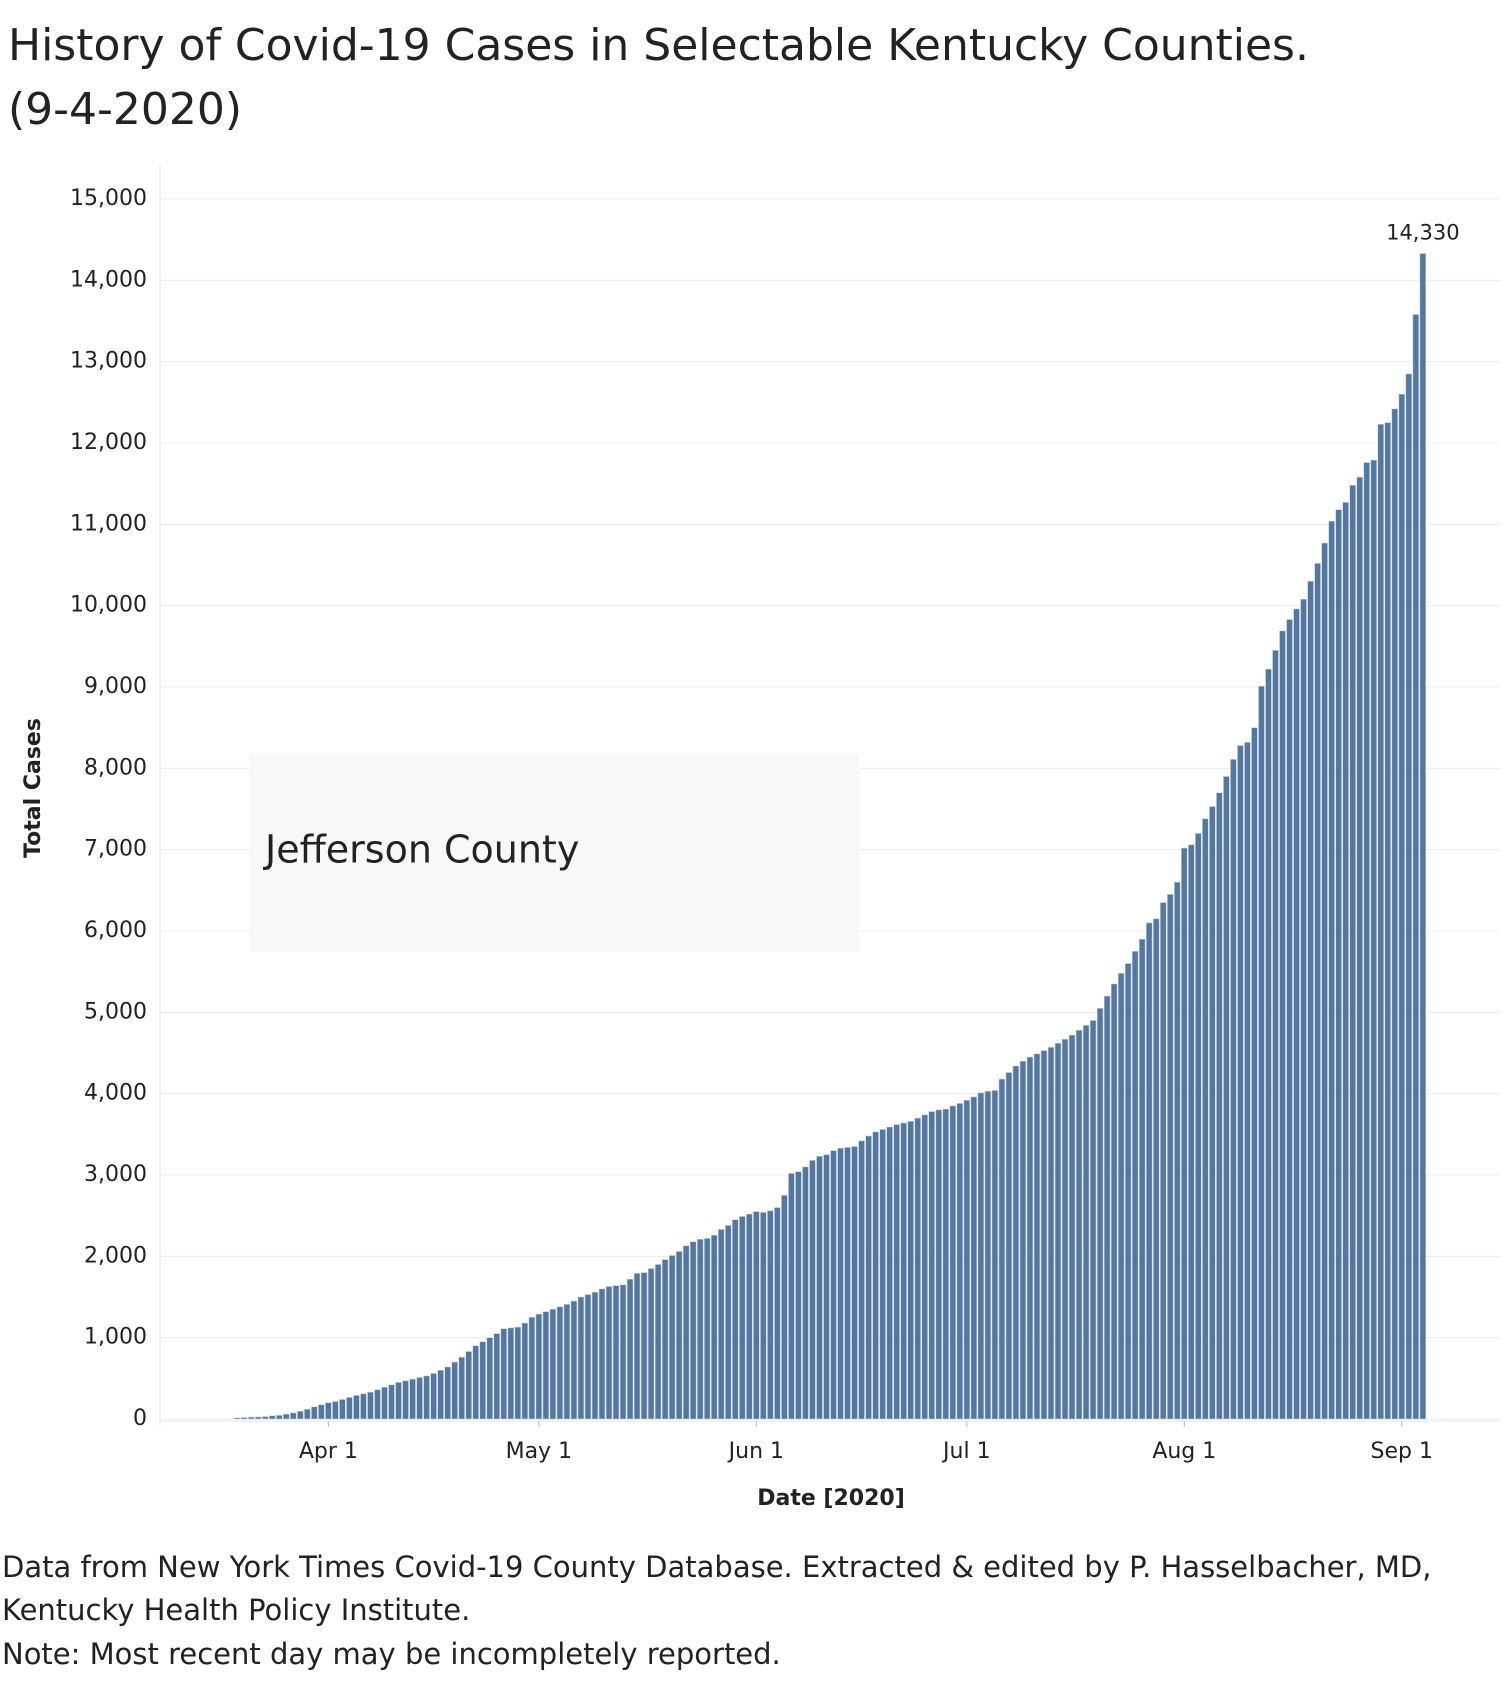 This screenshot has width=1508, height=1684. Describe the element at coordinates (115, 1174) in the screenshot. I see `y-tick-label: 3,000` at that location.